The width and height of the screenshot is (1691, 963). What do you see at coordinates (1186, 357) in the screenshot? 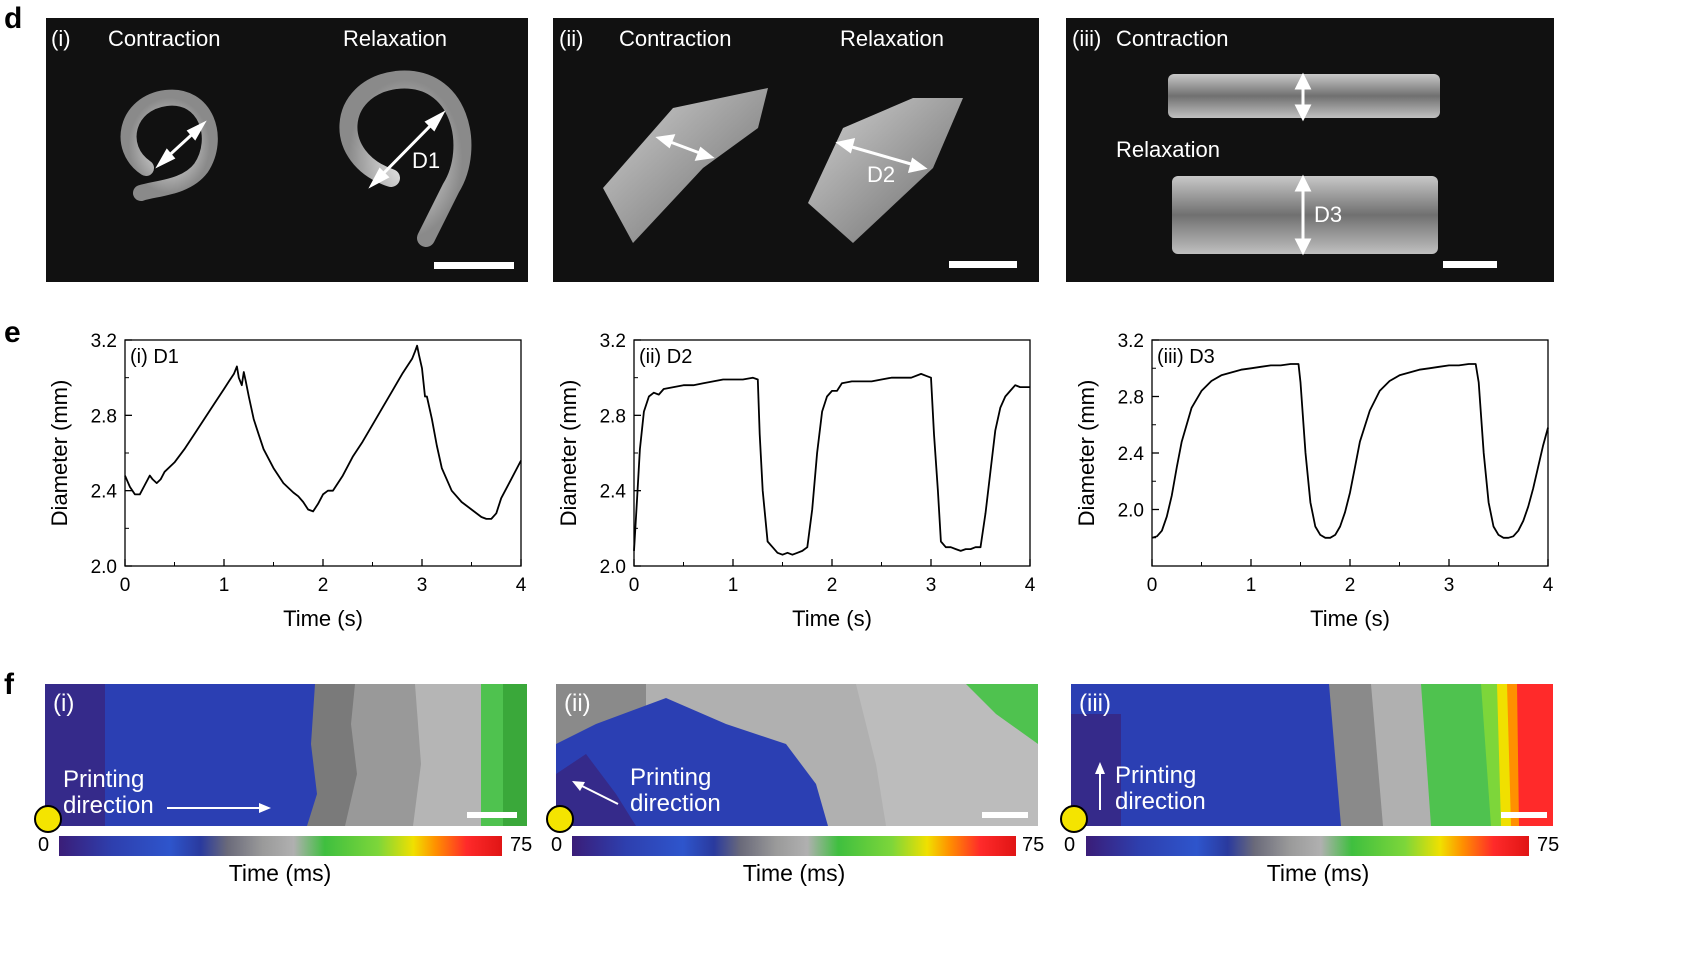
I see `chart-2-panel-label: (iii) D3` at bounding box center [1186, 357].